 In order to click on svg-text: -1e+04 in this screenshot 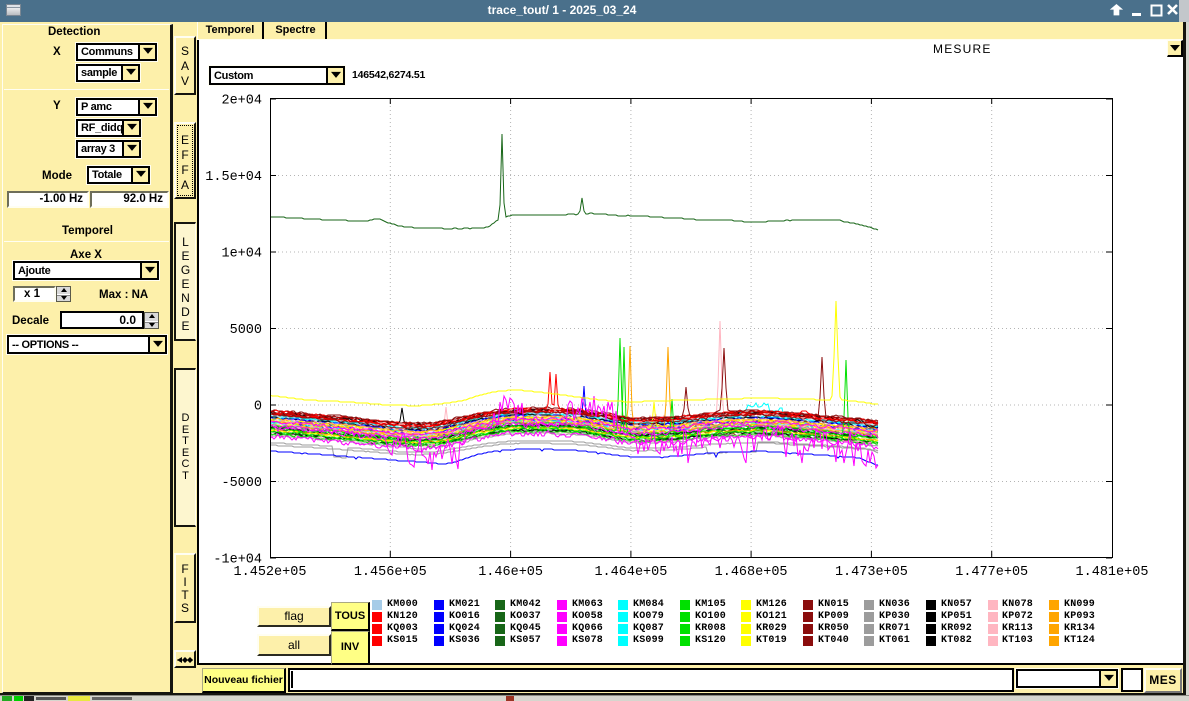, I will do `click(237, 560)`.